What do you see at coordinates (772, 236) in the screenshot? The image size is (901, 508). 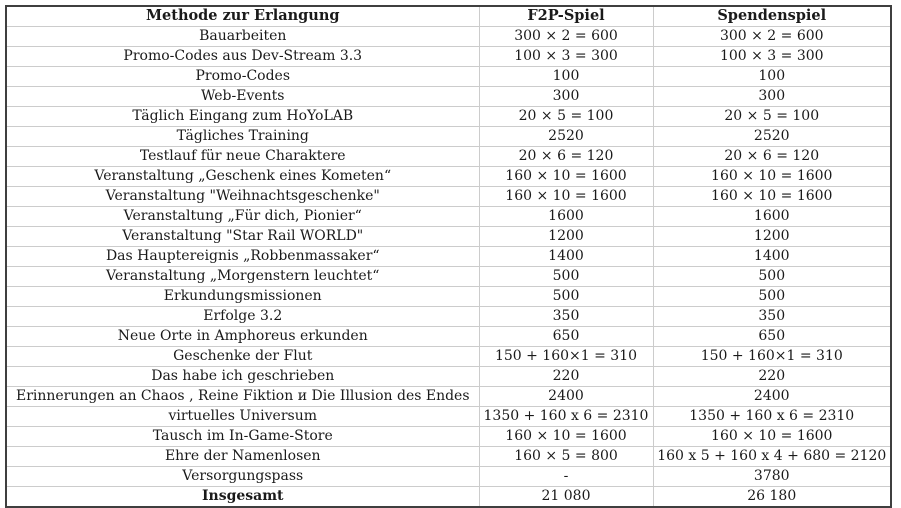 I see `donation-cell: 1200` at bounding box center [772, 236].